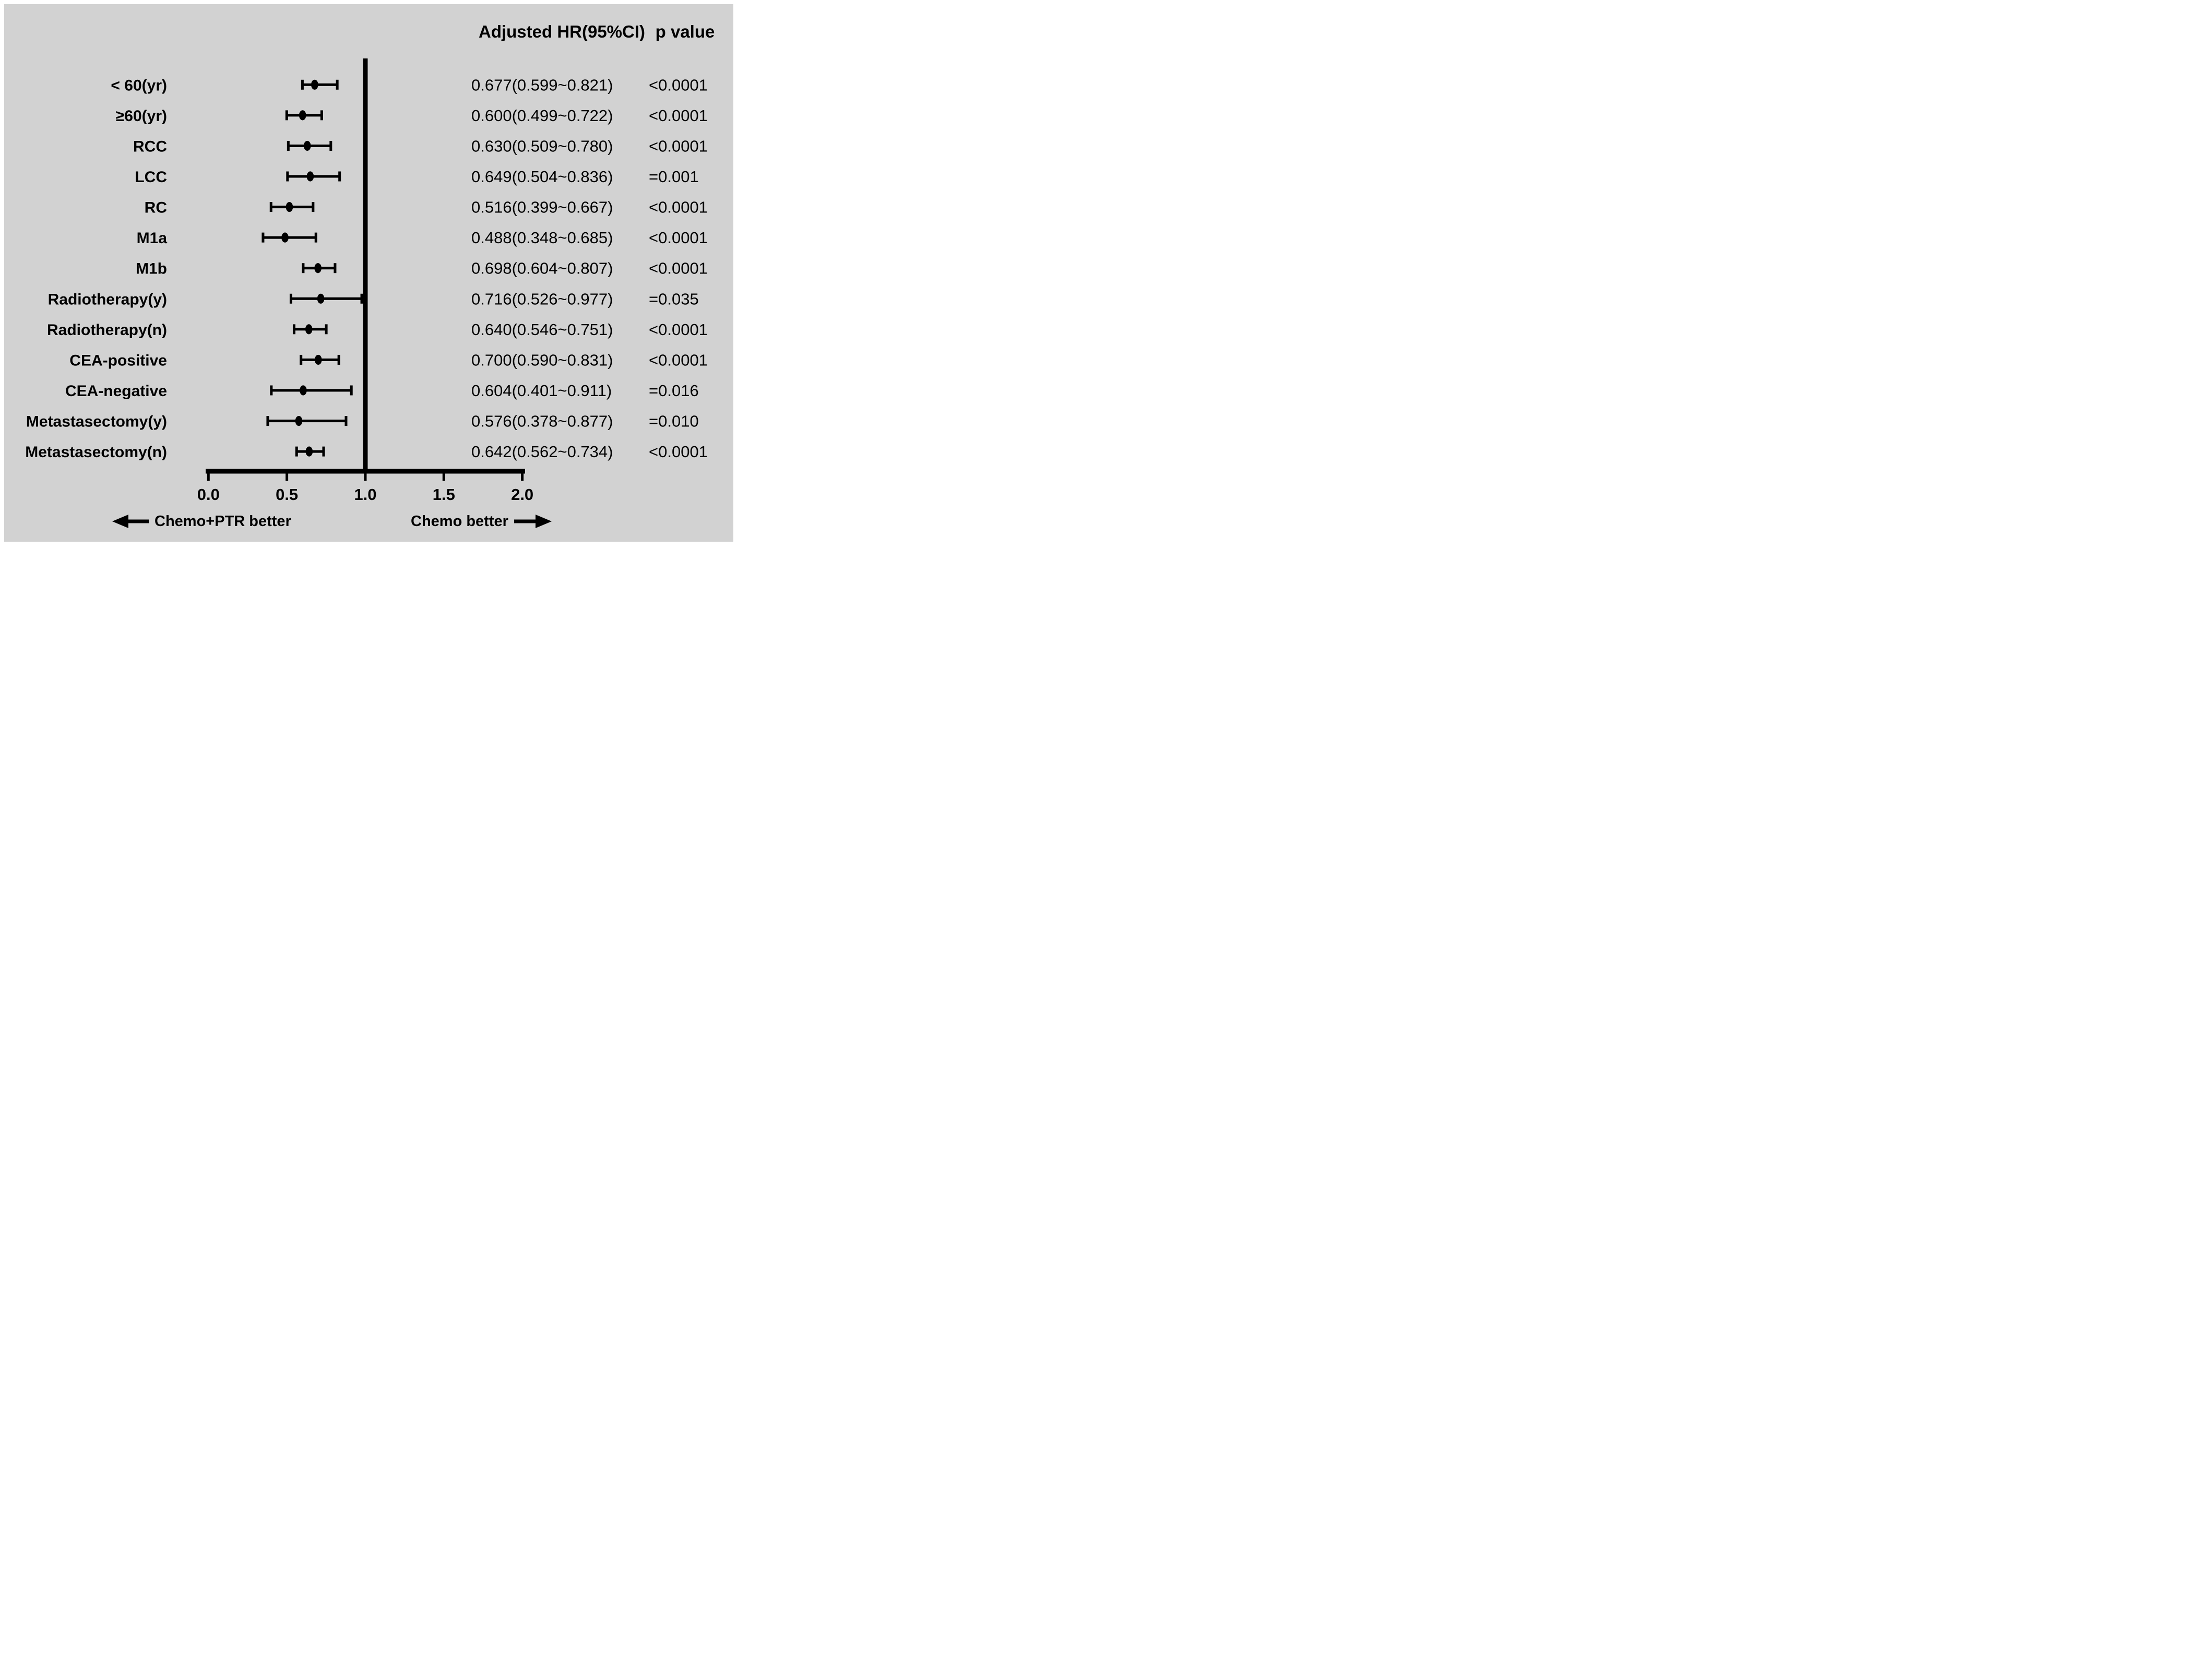  I want to click on row-label: Radiotherapy(y), so click(107, 299).